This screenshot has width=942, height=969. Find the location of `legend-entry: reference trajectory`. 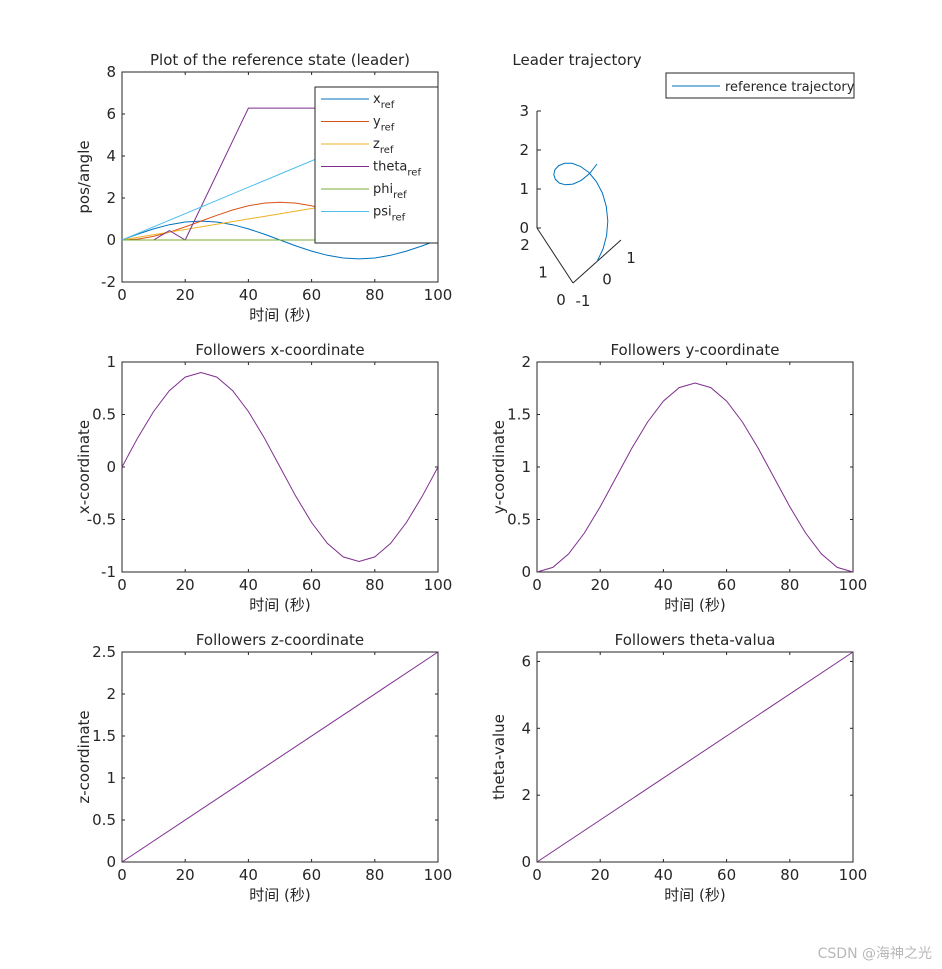

legend-entry: reference trajectory is located at coordinates (790, 87).